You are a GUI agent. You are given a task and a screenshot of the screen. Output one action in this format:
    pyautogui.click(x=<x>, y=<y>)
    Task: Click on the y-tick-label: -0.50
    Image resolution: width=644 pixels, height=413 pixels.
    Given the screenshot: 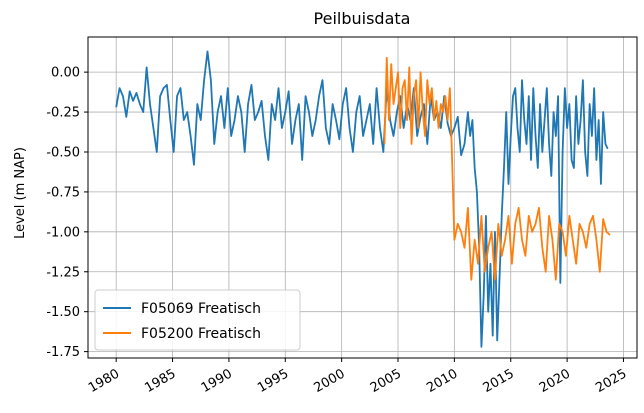 What is the action you would take?
    pyautogui.click(x=63, y=152)
    